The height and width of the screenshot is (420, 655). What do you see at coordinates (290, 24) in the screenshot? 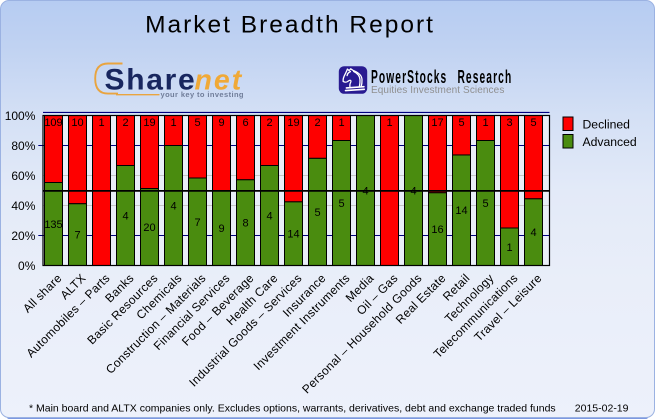
I see `svg-text: Market Breadth Report` at bounding box center [290, 24].